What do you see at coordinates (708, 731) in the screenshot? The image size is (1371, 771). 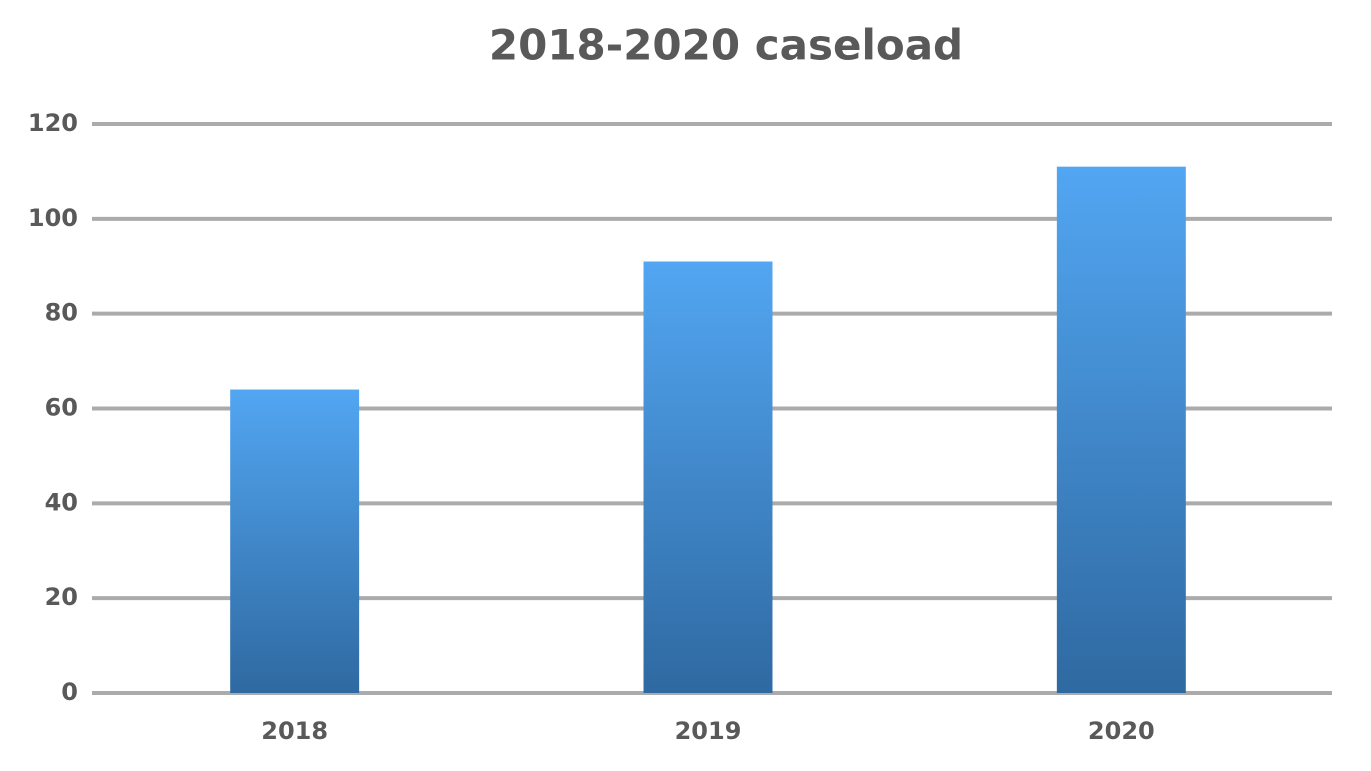 I see `x-tick-label: 2019` at bounding box center [708, 731].